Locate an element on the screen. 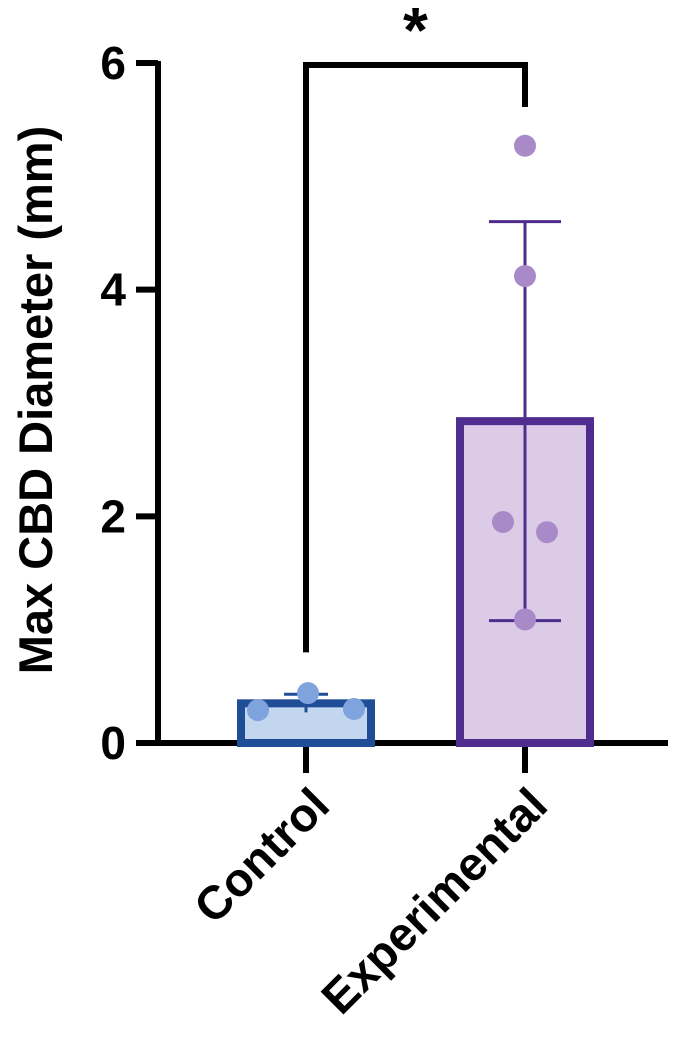 This screenshot has height=1050, width=684. x-tick-label-experimental: Experimental is located at coordinates (434, 901).